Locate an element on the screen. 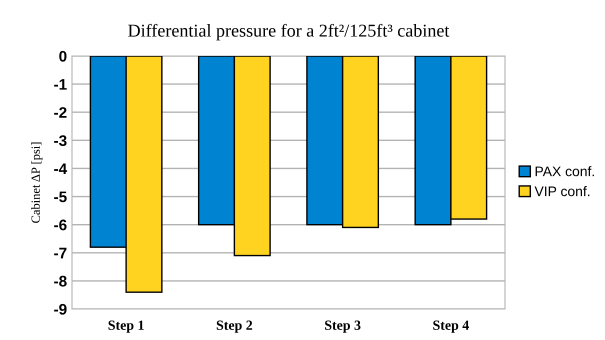 Image resolution: width=605 pixels, height=340 pixels. y-tick-label: -2 is located at coordinates (60, 112).